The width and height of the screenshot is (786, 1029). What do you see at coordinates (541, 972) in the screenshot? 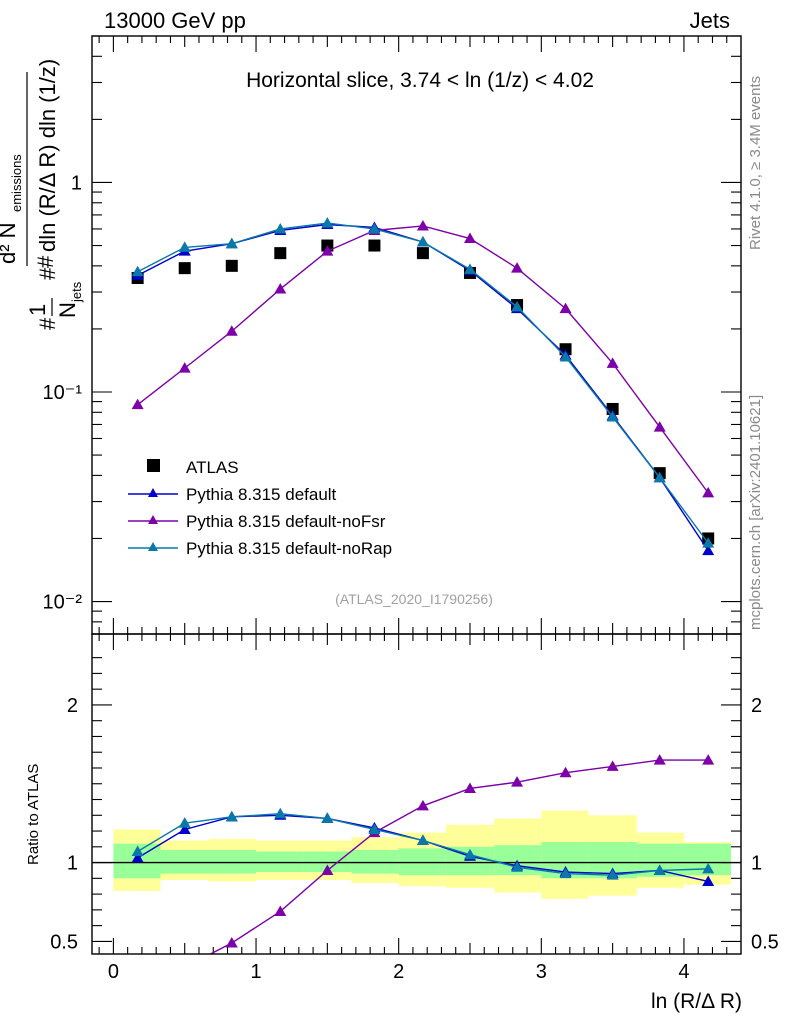
I see `x-tick-label: 3` at bounding box center [541, 972].